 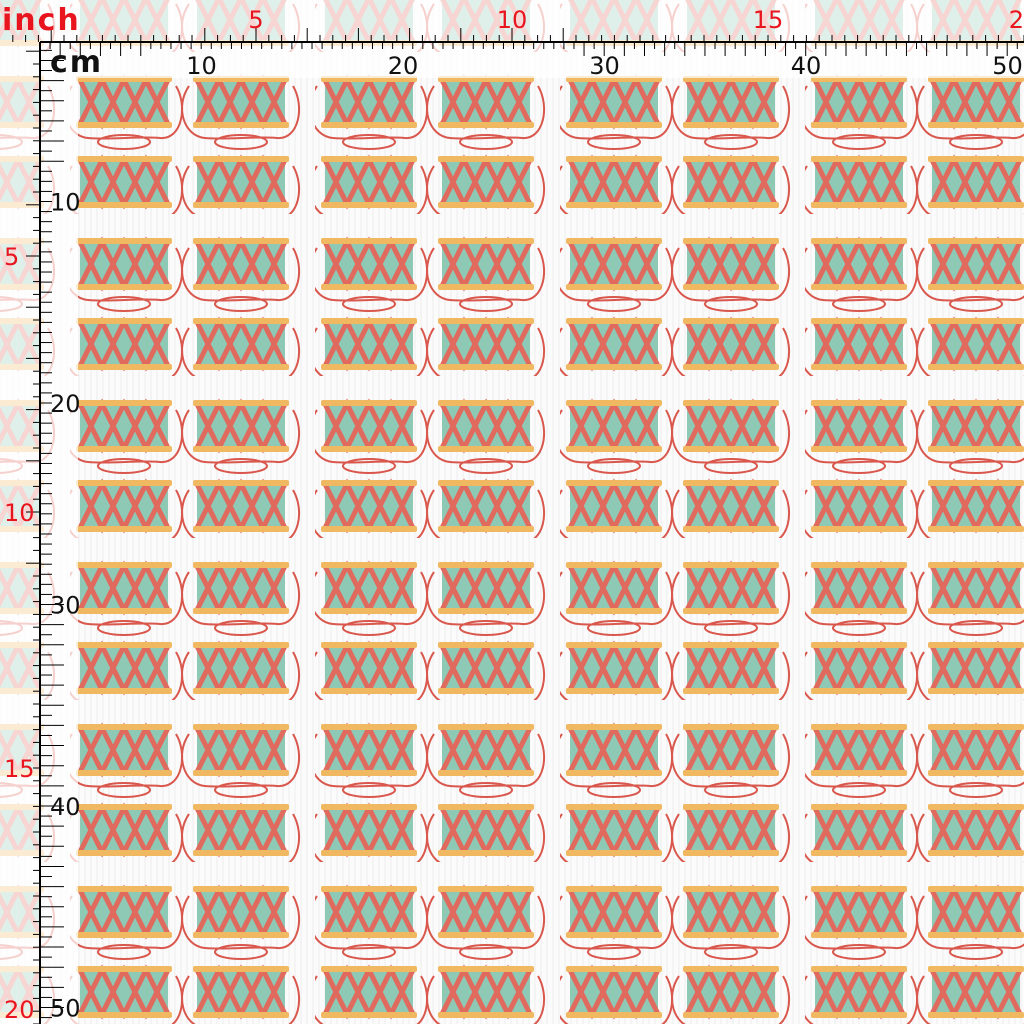 What do you see at coordinates (41, 20) in the screenshot?
I see `inch-unit: inch` at bounding box center [41, 20].